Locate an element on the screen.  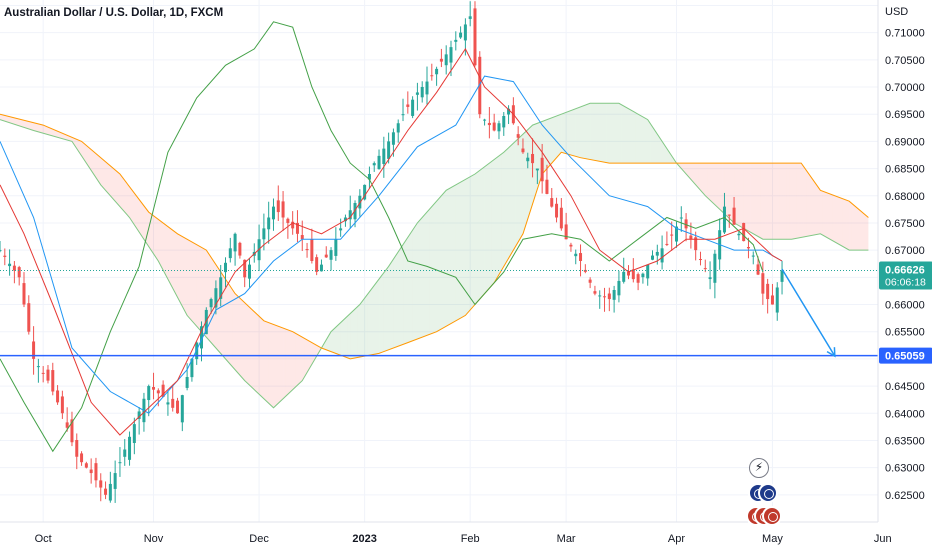
x-tick-label: Mar is located at coordinates (566, 539).